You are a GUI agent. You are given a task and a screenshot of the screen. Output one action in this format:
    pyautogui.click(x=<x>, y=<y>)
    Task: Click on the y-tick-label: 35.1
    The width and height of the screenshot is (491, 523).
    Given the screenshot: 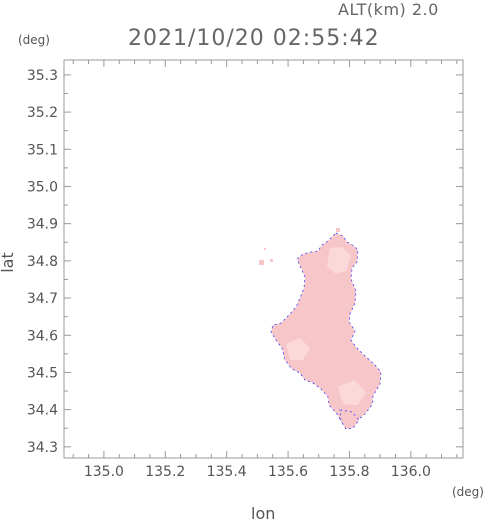 What is the action you would take?
    pyautogui.click(x=42, y=150)
    